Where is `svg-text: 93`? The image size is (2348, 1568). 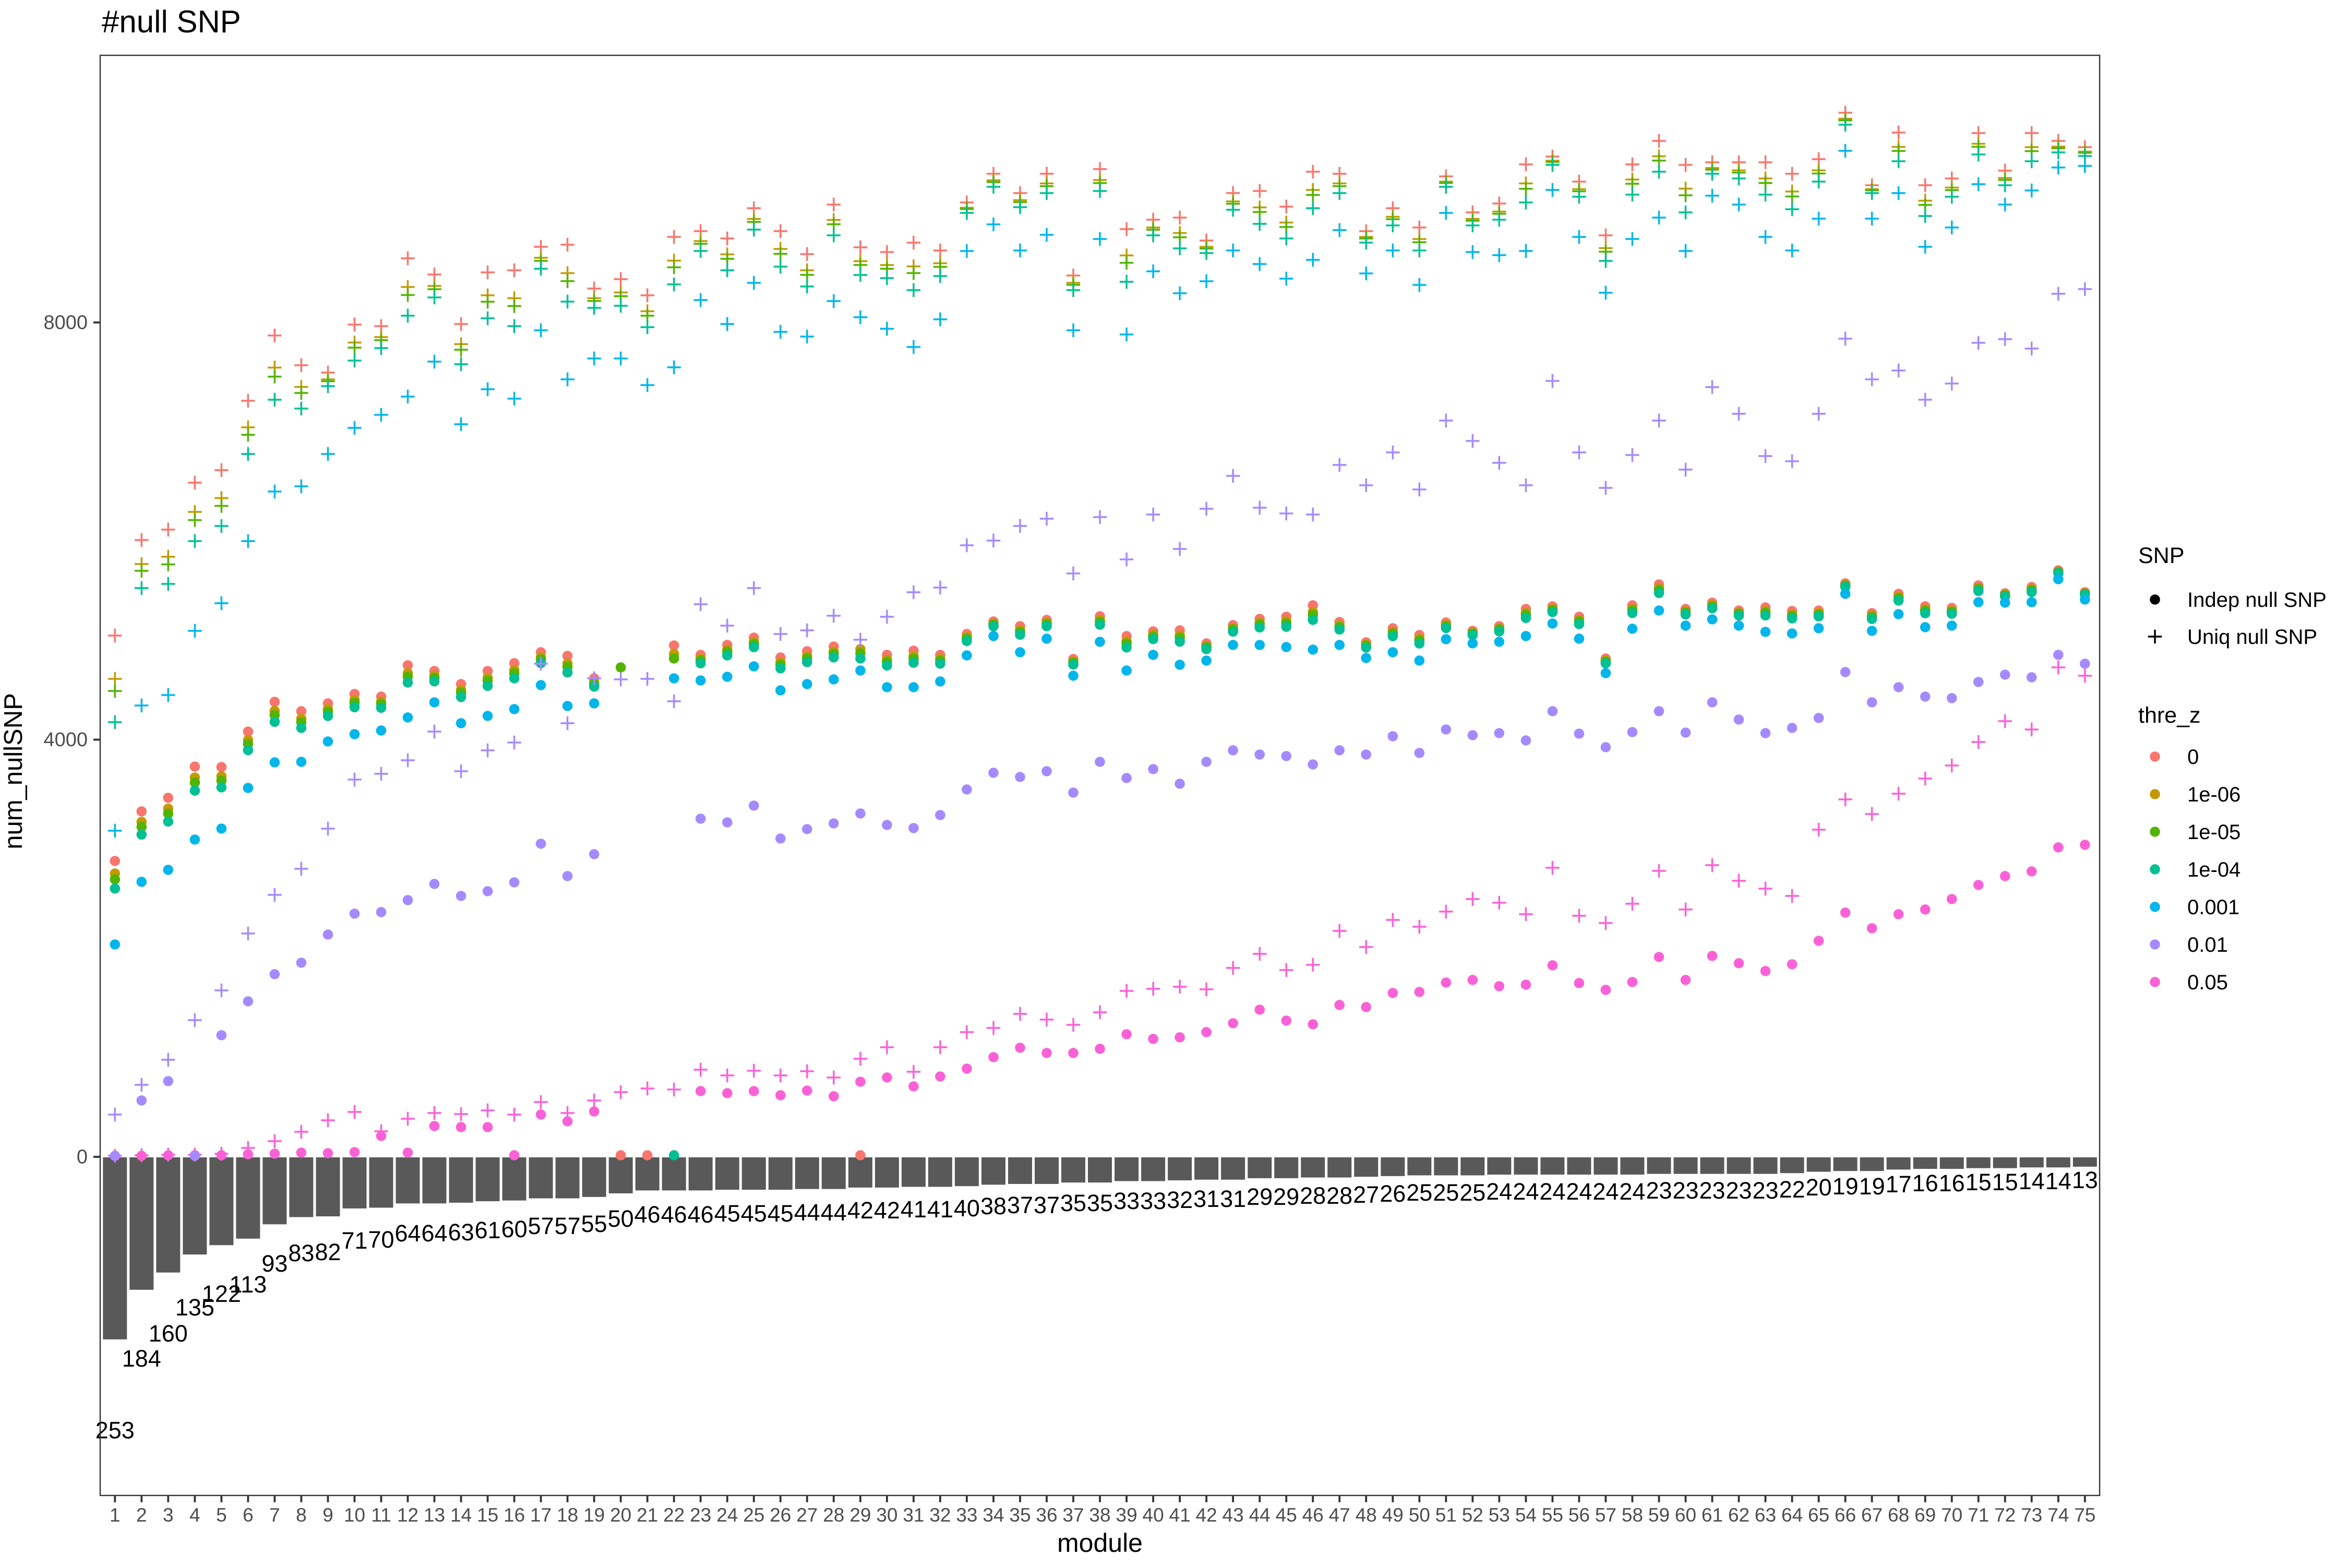
svg-text: 93 is located at coordinates (274, 1263).